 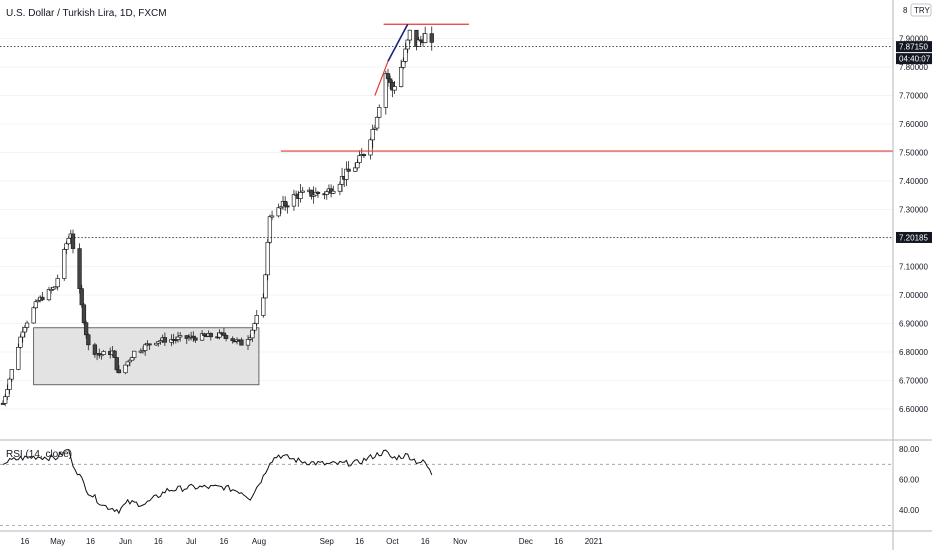 I want to click on price-tick-label: 7.40000, so click(x=913, y=181).